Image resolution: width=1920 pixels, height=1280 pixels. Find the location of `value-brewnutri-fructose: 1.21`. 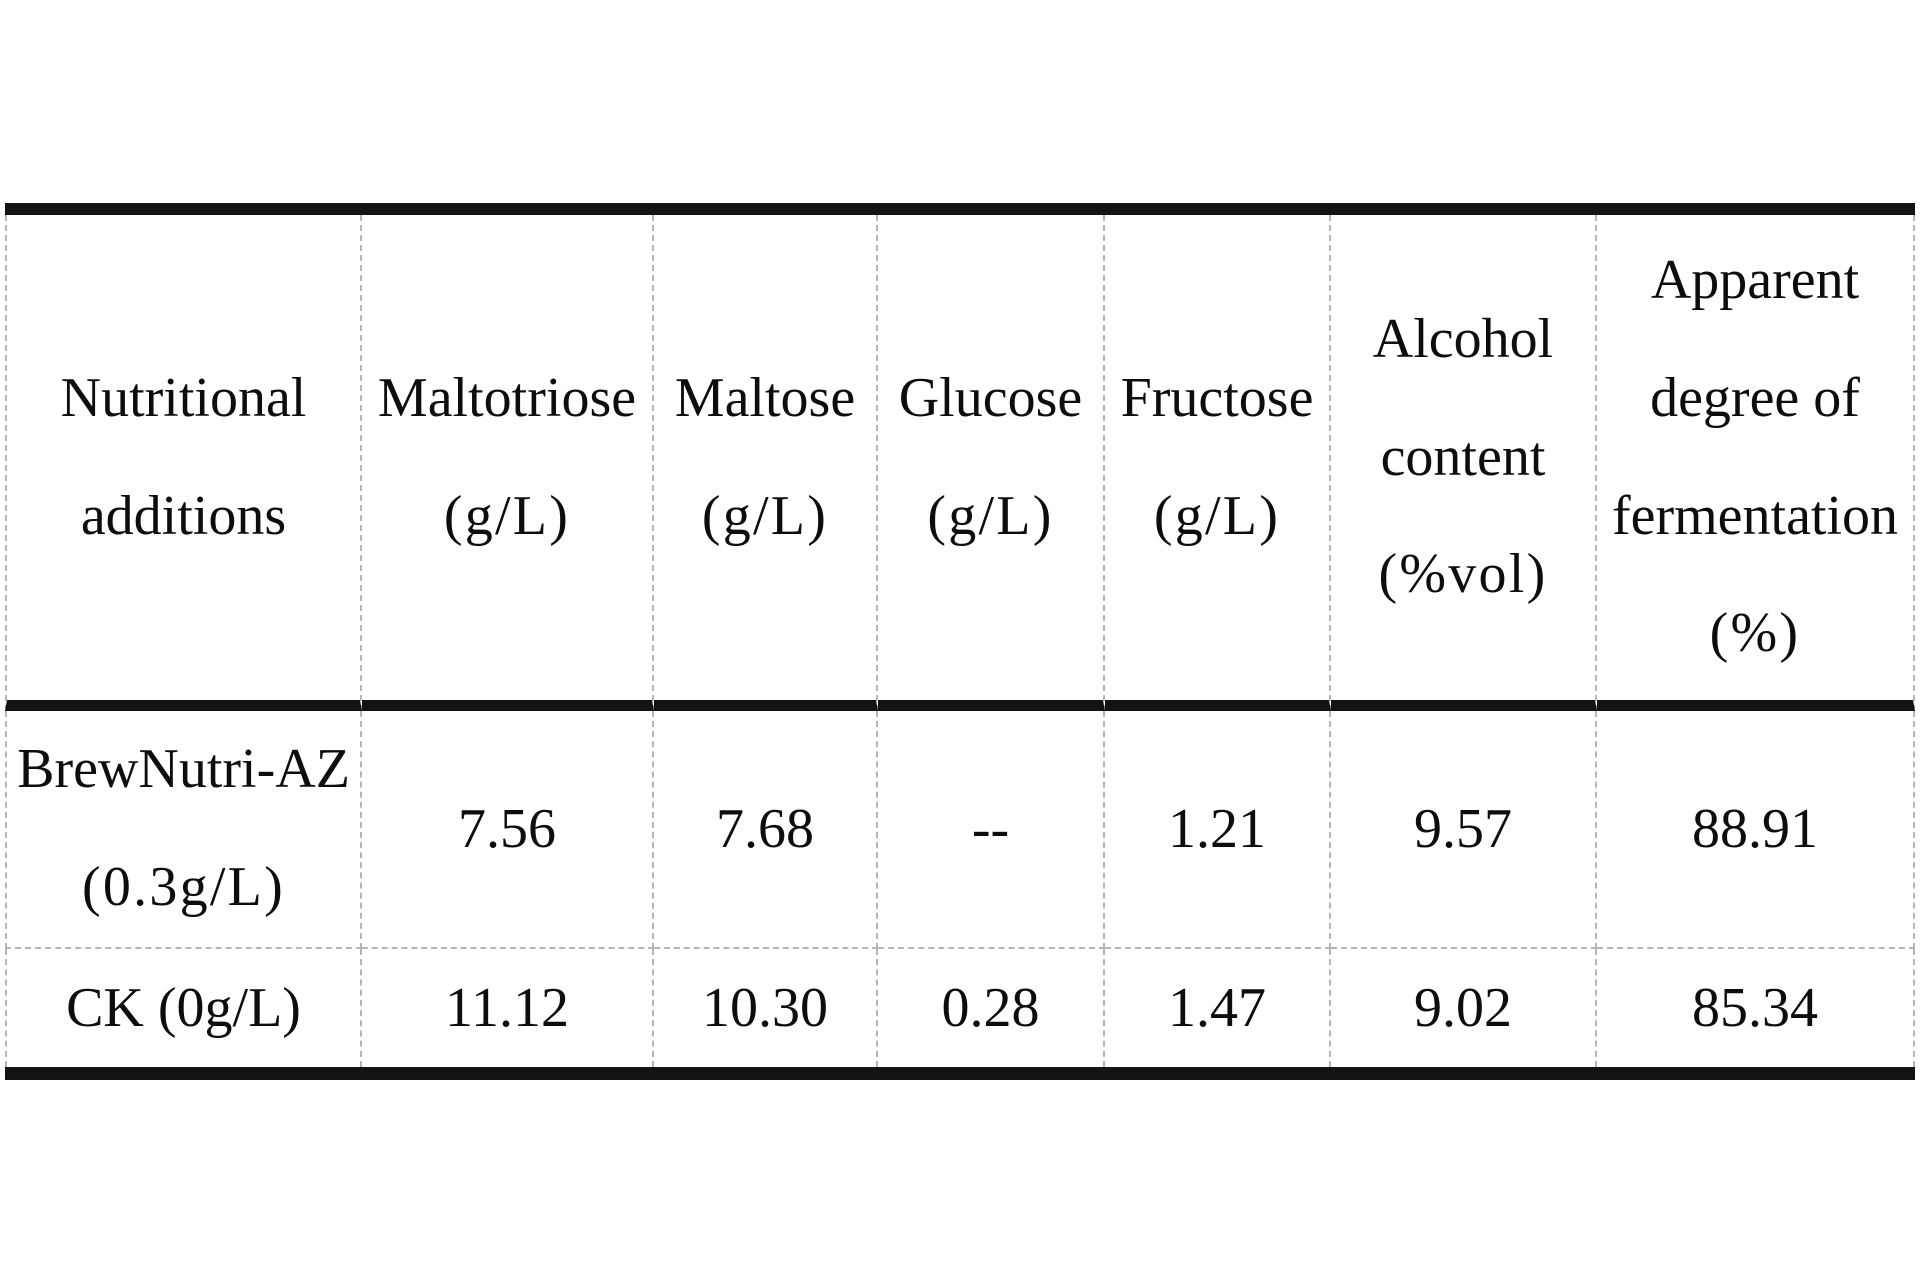

value-brewnutri-fructose: 1.21 is located at coordinates (1218, 830).